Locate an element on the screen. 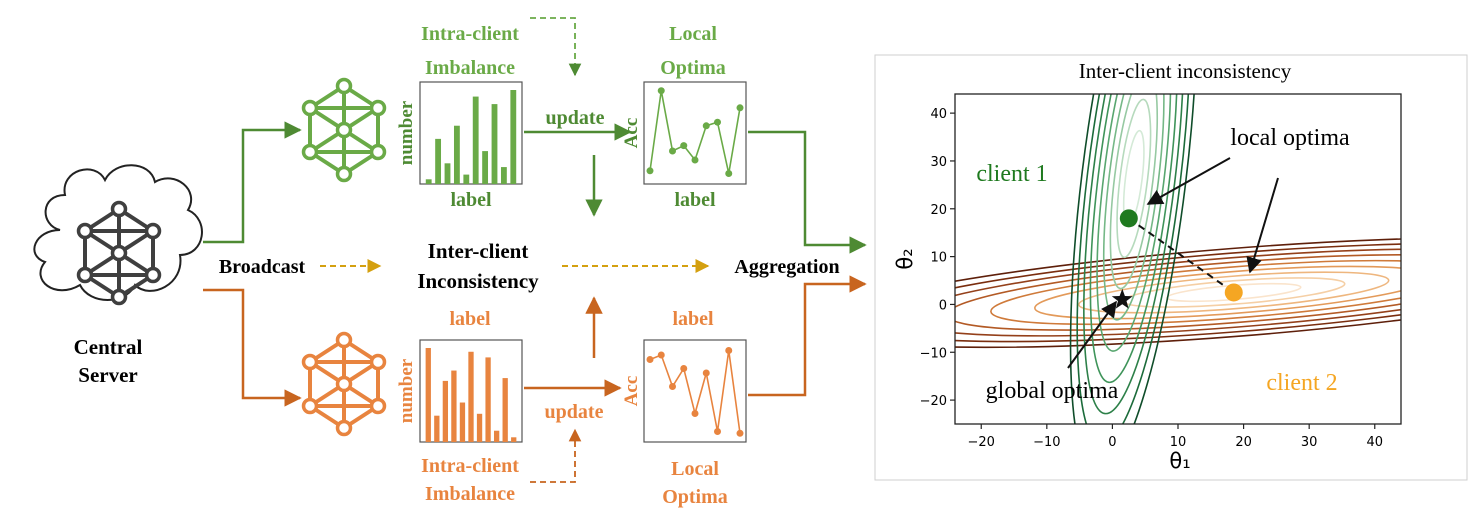 The width and height of the screenshot is (1476, 525). top-acc-frame is located at coordinates (695, 133).